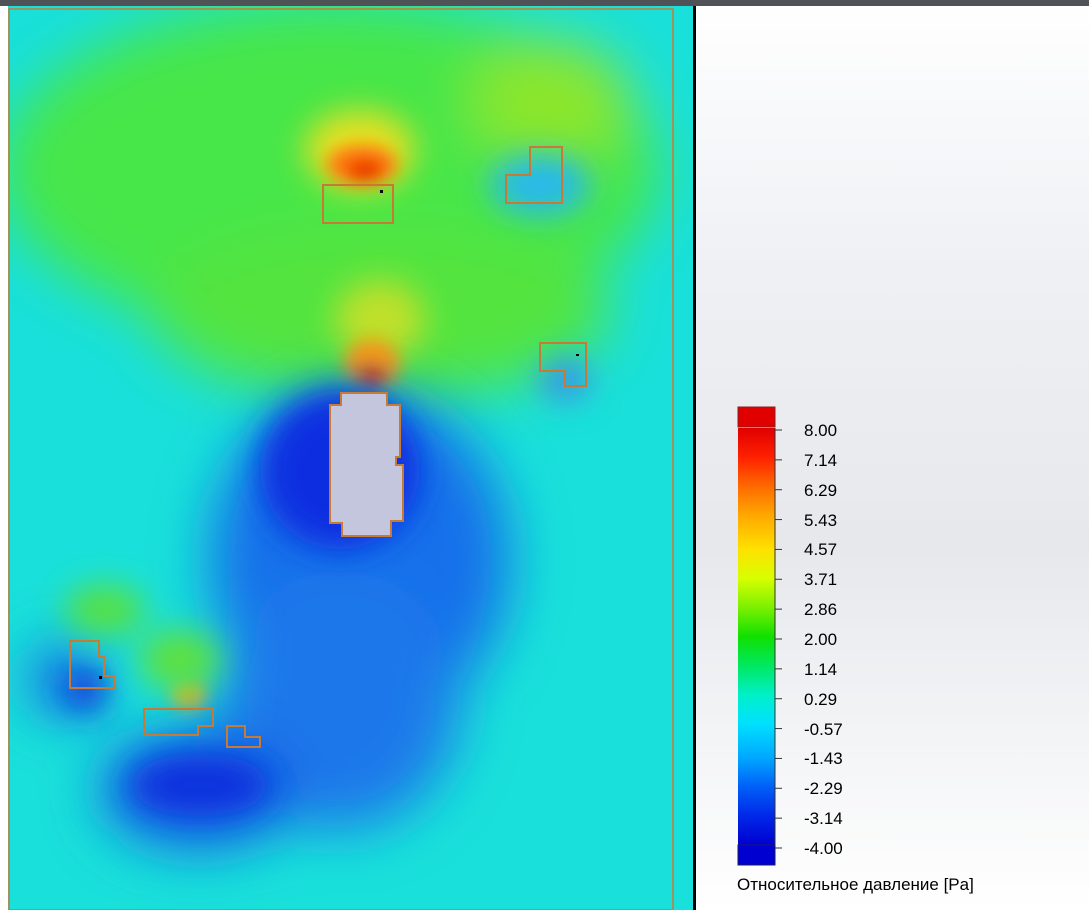  What do you see at coordinates (821, 430) in the screenshot?
I see `legend-tick-label: 8.00` at bounding box center [821, 430].